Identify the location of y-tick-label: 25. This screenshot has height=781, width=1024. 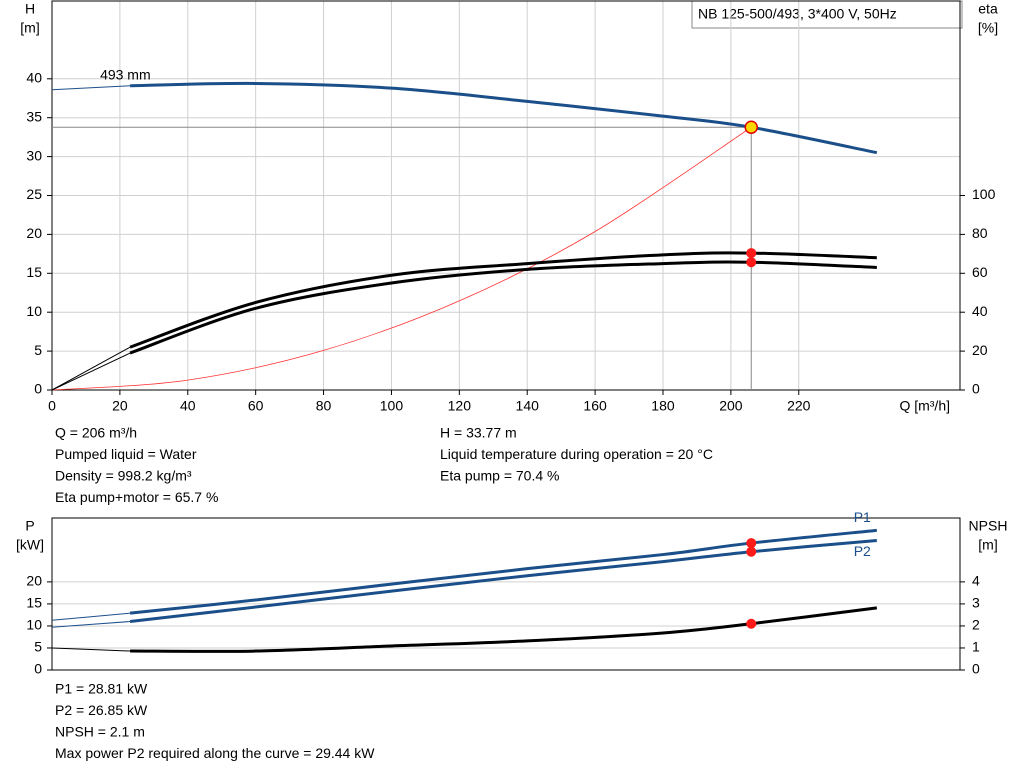
(34, 194).